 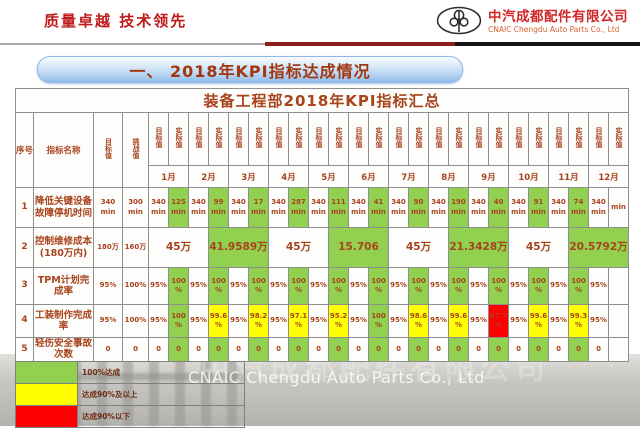 I want to click on header-rule-black, so click(x=547, y=44).